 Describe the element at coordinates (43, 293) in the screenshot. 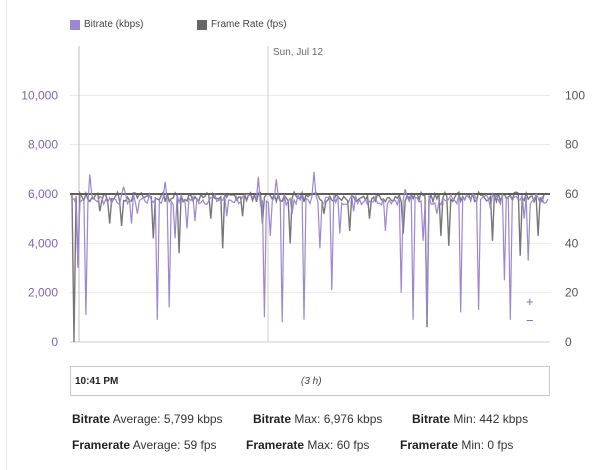

I see `y-left-tick-label: 2,000` at that location.